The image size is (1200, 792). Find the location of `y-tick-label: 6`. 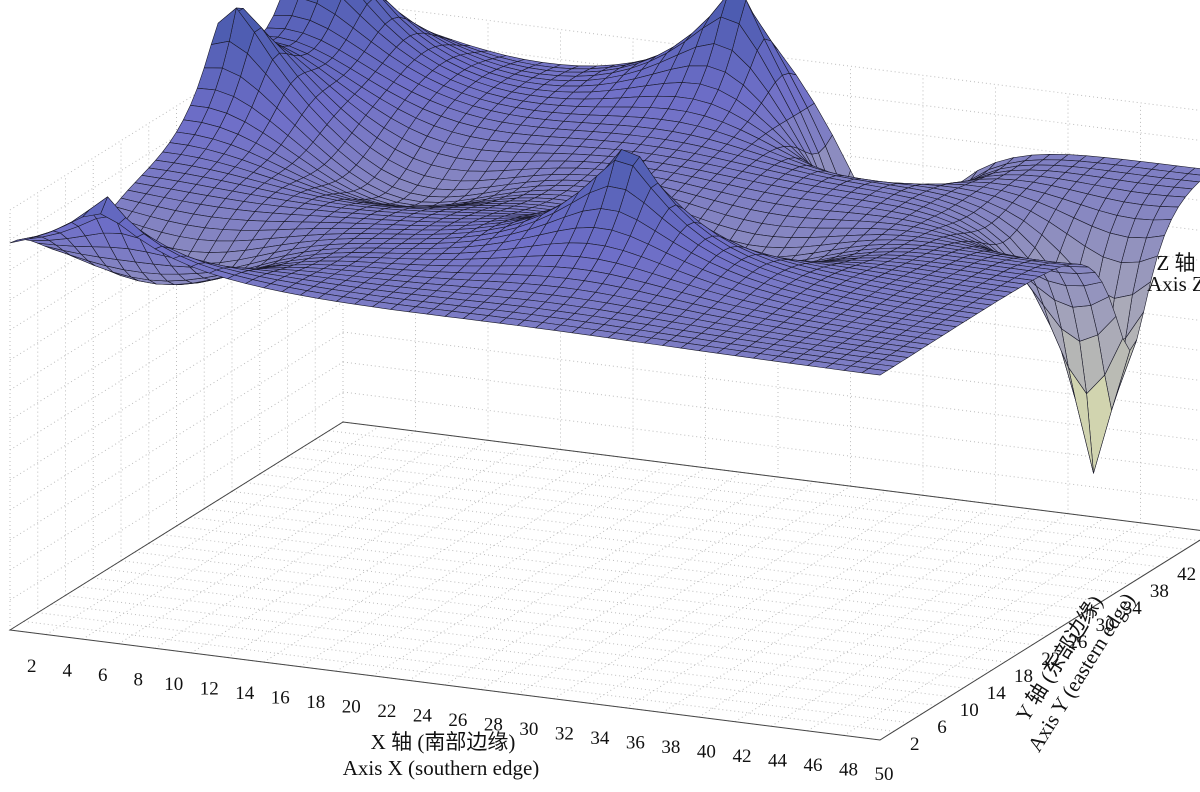

y-tick-label: 6 is located at coordinates (942, 727).